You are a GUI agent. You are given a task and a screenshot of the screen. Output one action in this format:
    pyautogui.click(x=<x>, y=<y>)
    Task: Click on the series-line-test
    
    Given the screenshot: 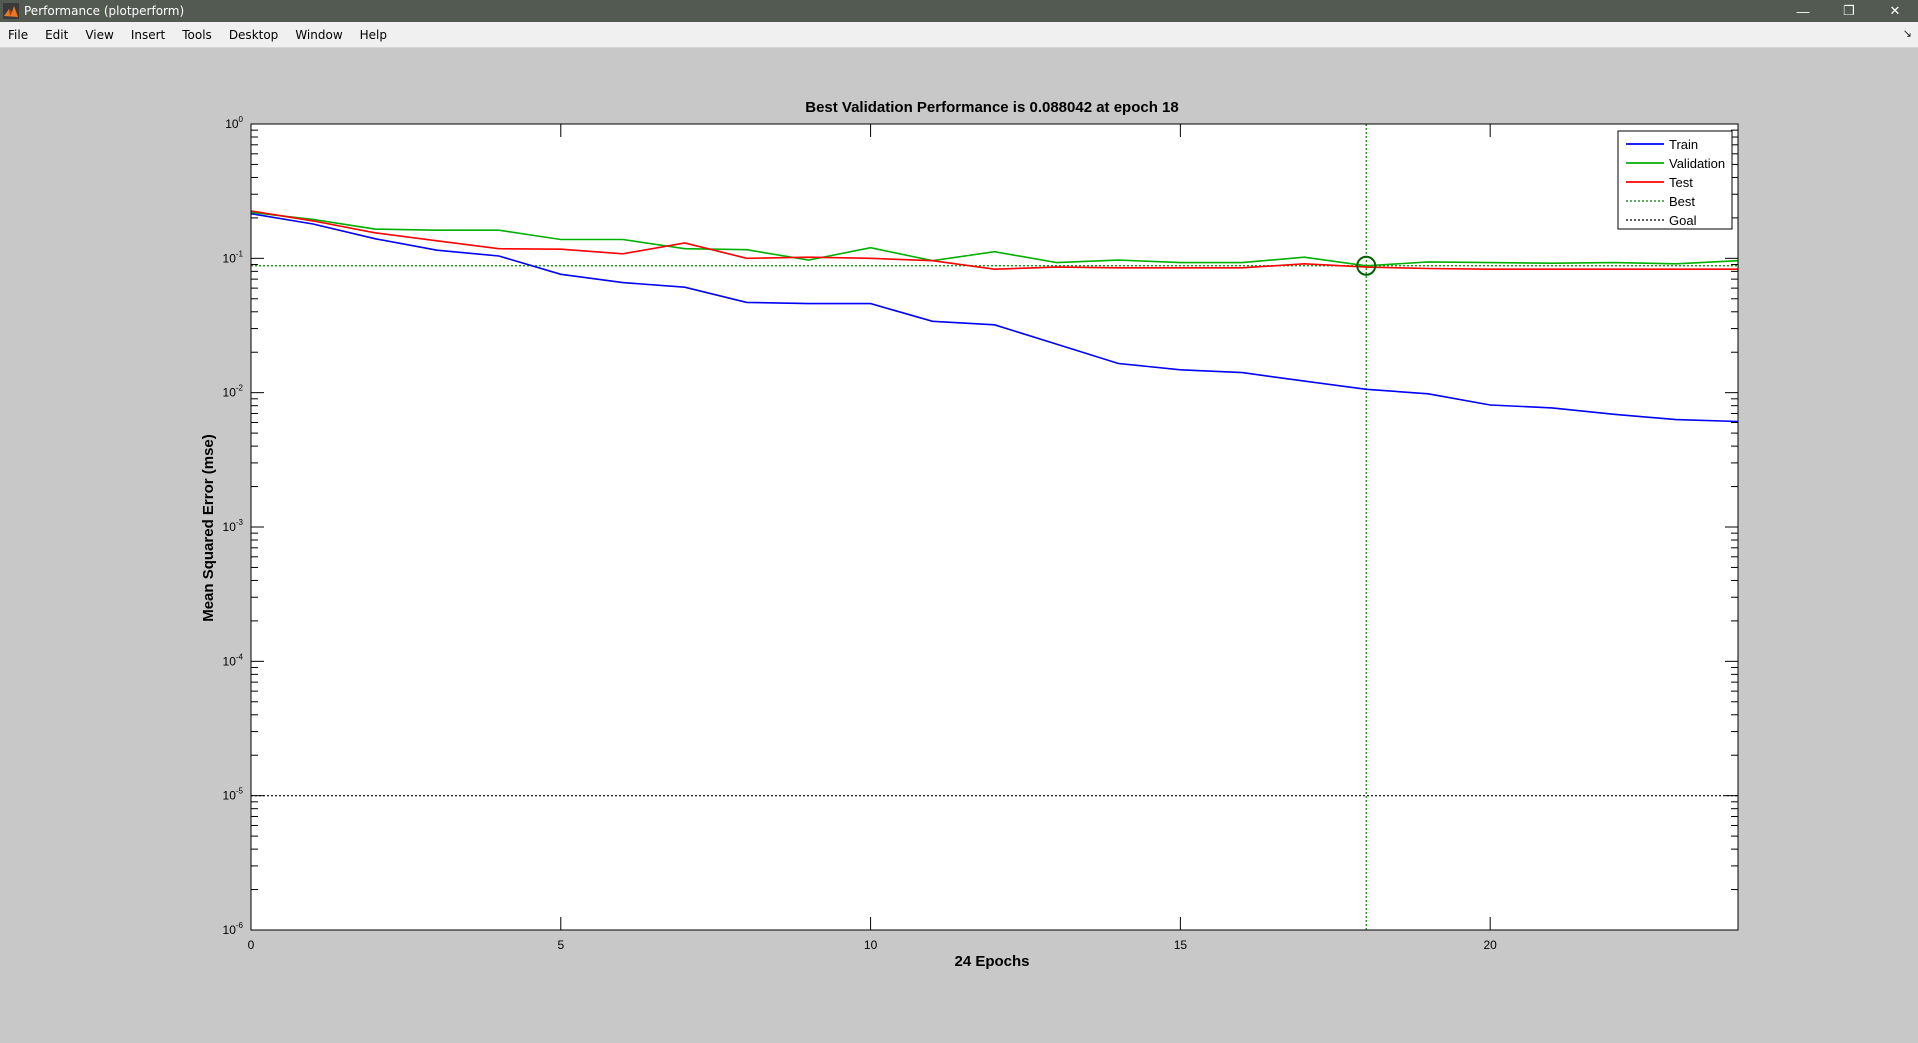 What is the action you would take?
    pyautogui.click(x=994, y=240)
    